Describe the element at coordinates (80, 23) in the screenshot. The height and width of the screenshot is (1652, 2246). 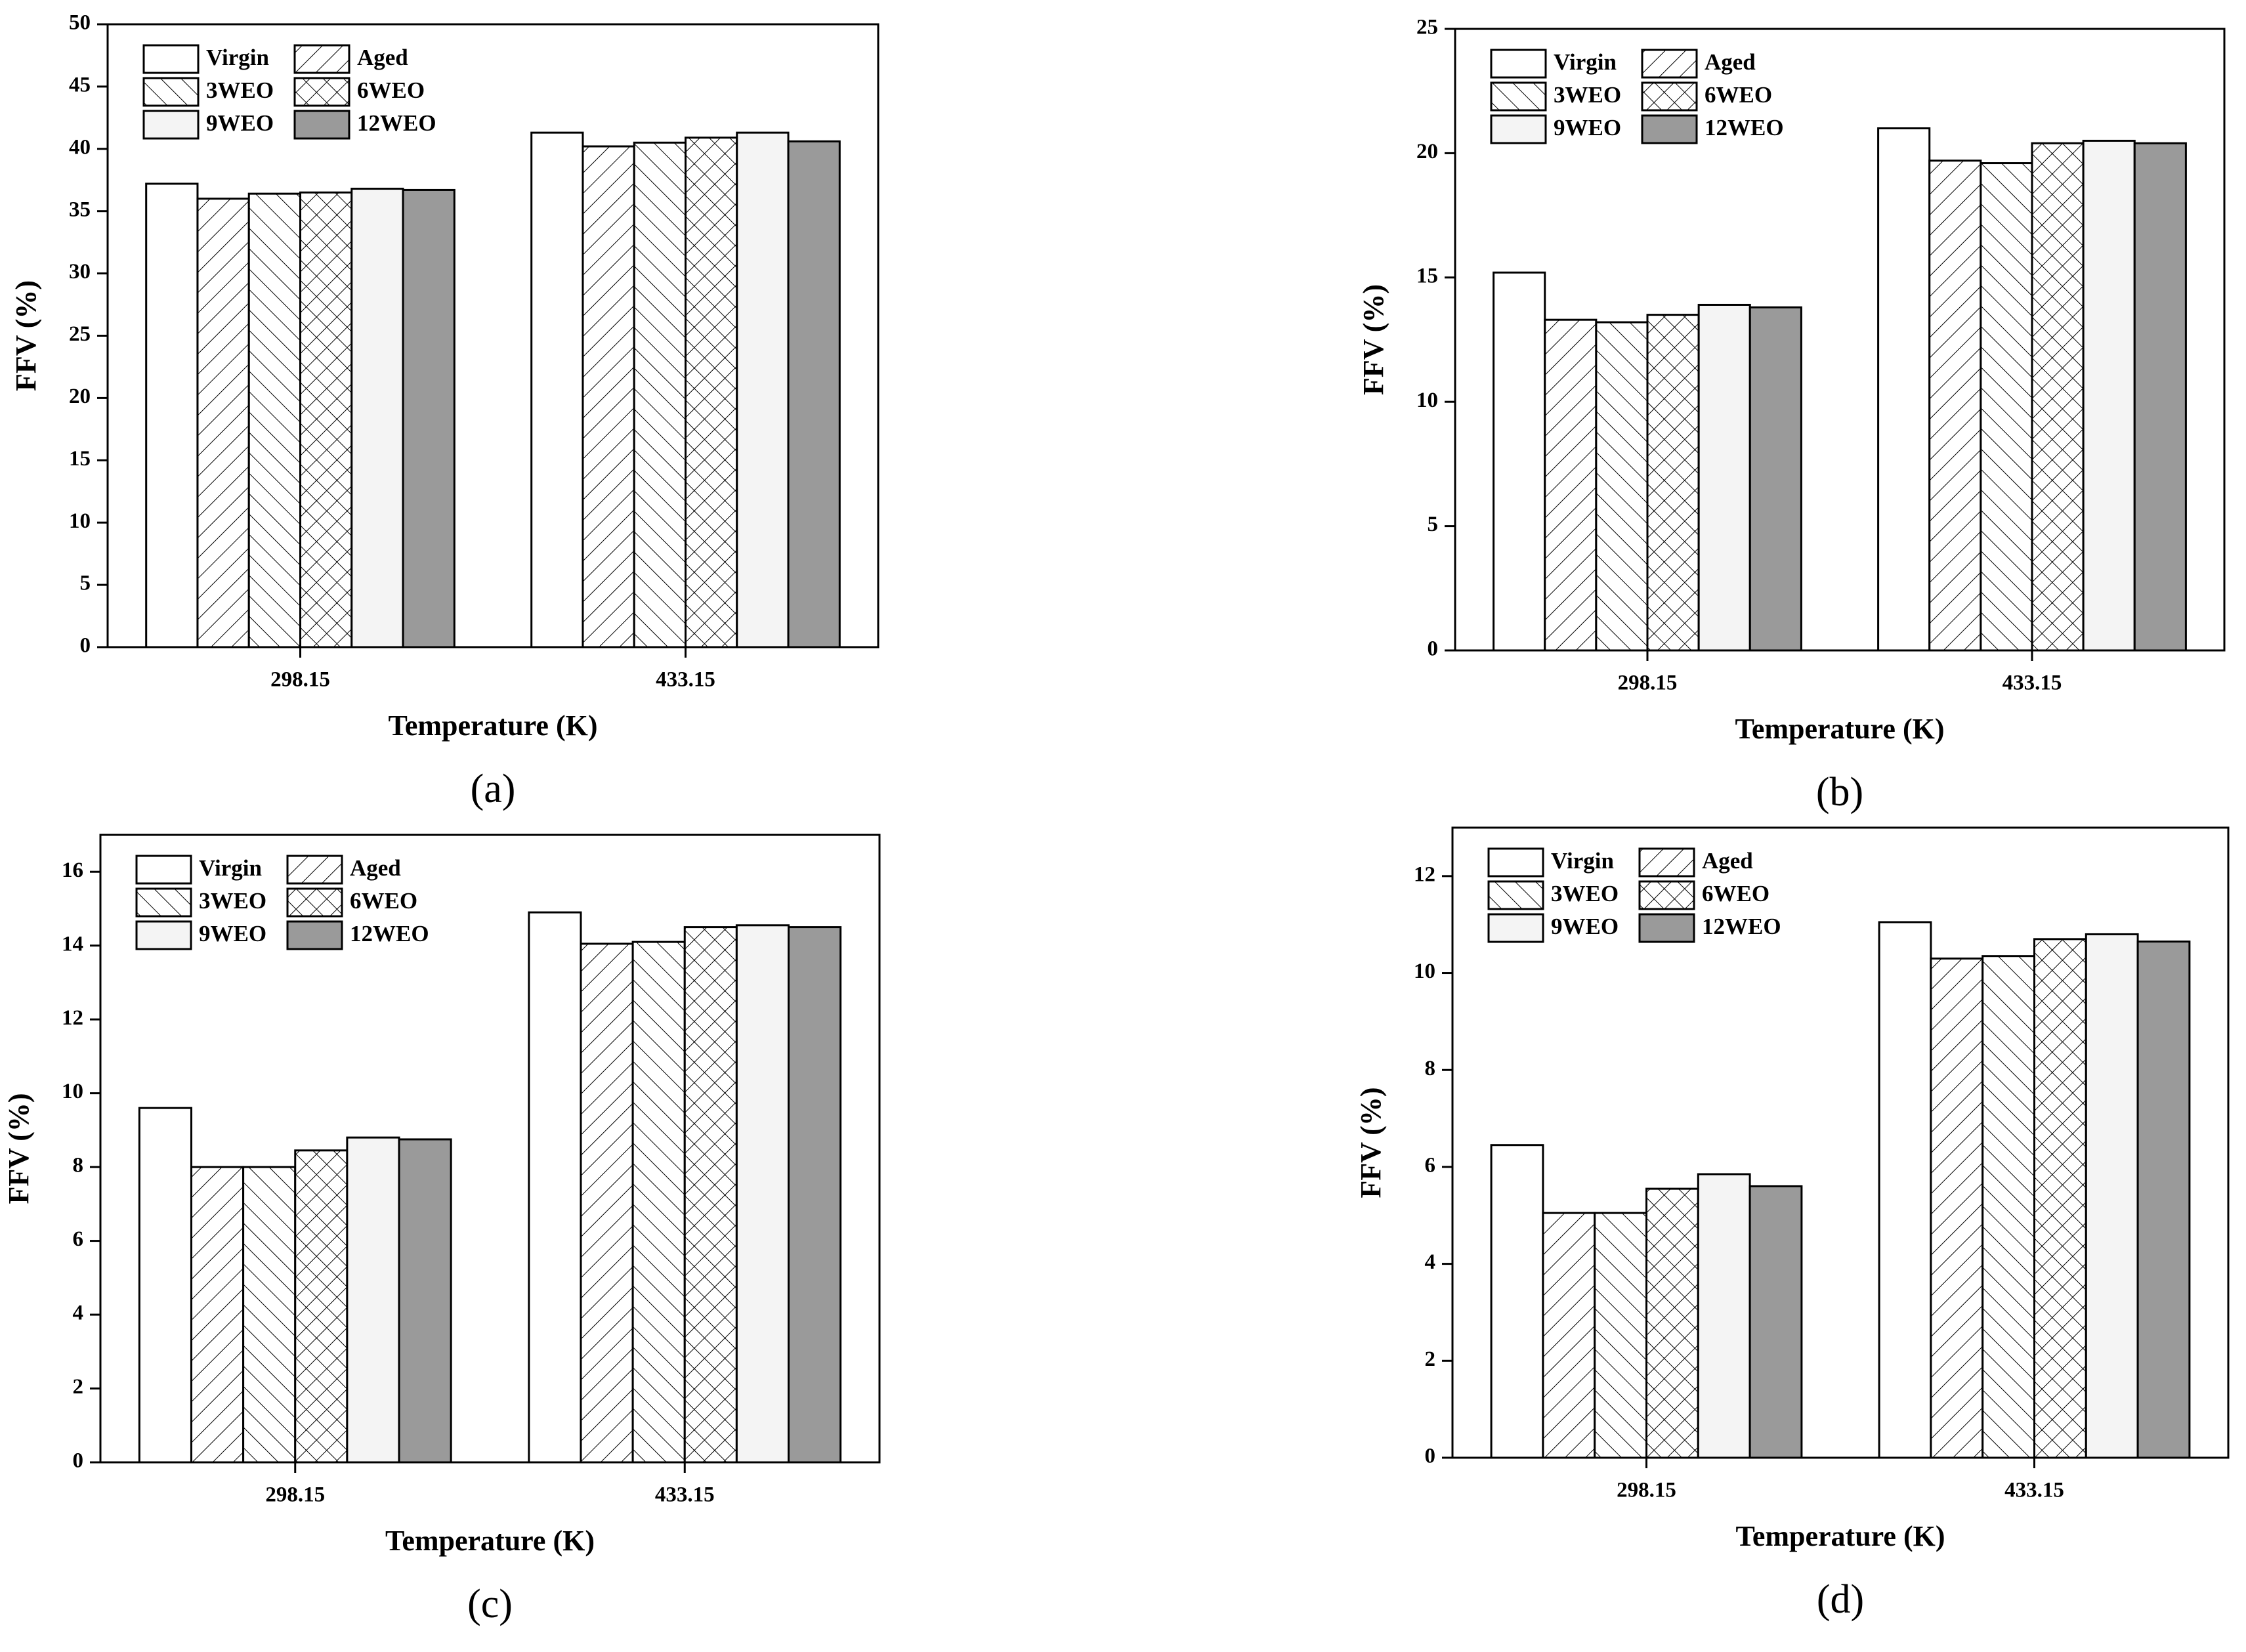
I see `y-tick-label: 50` at that location.